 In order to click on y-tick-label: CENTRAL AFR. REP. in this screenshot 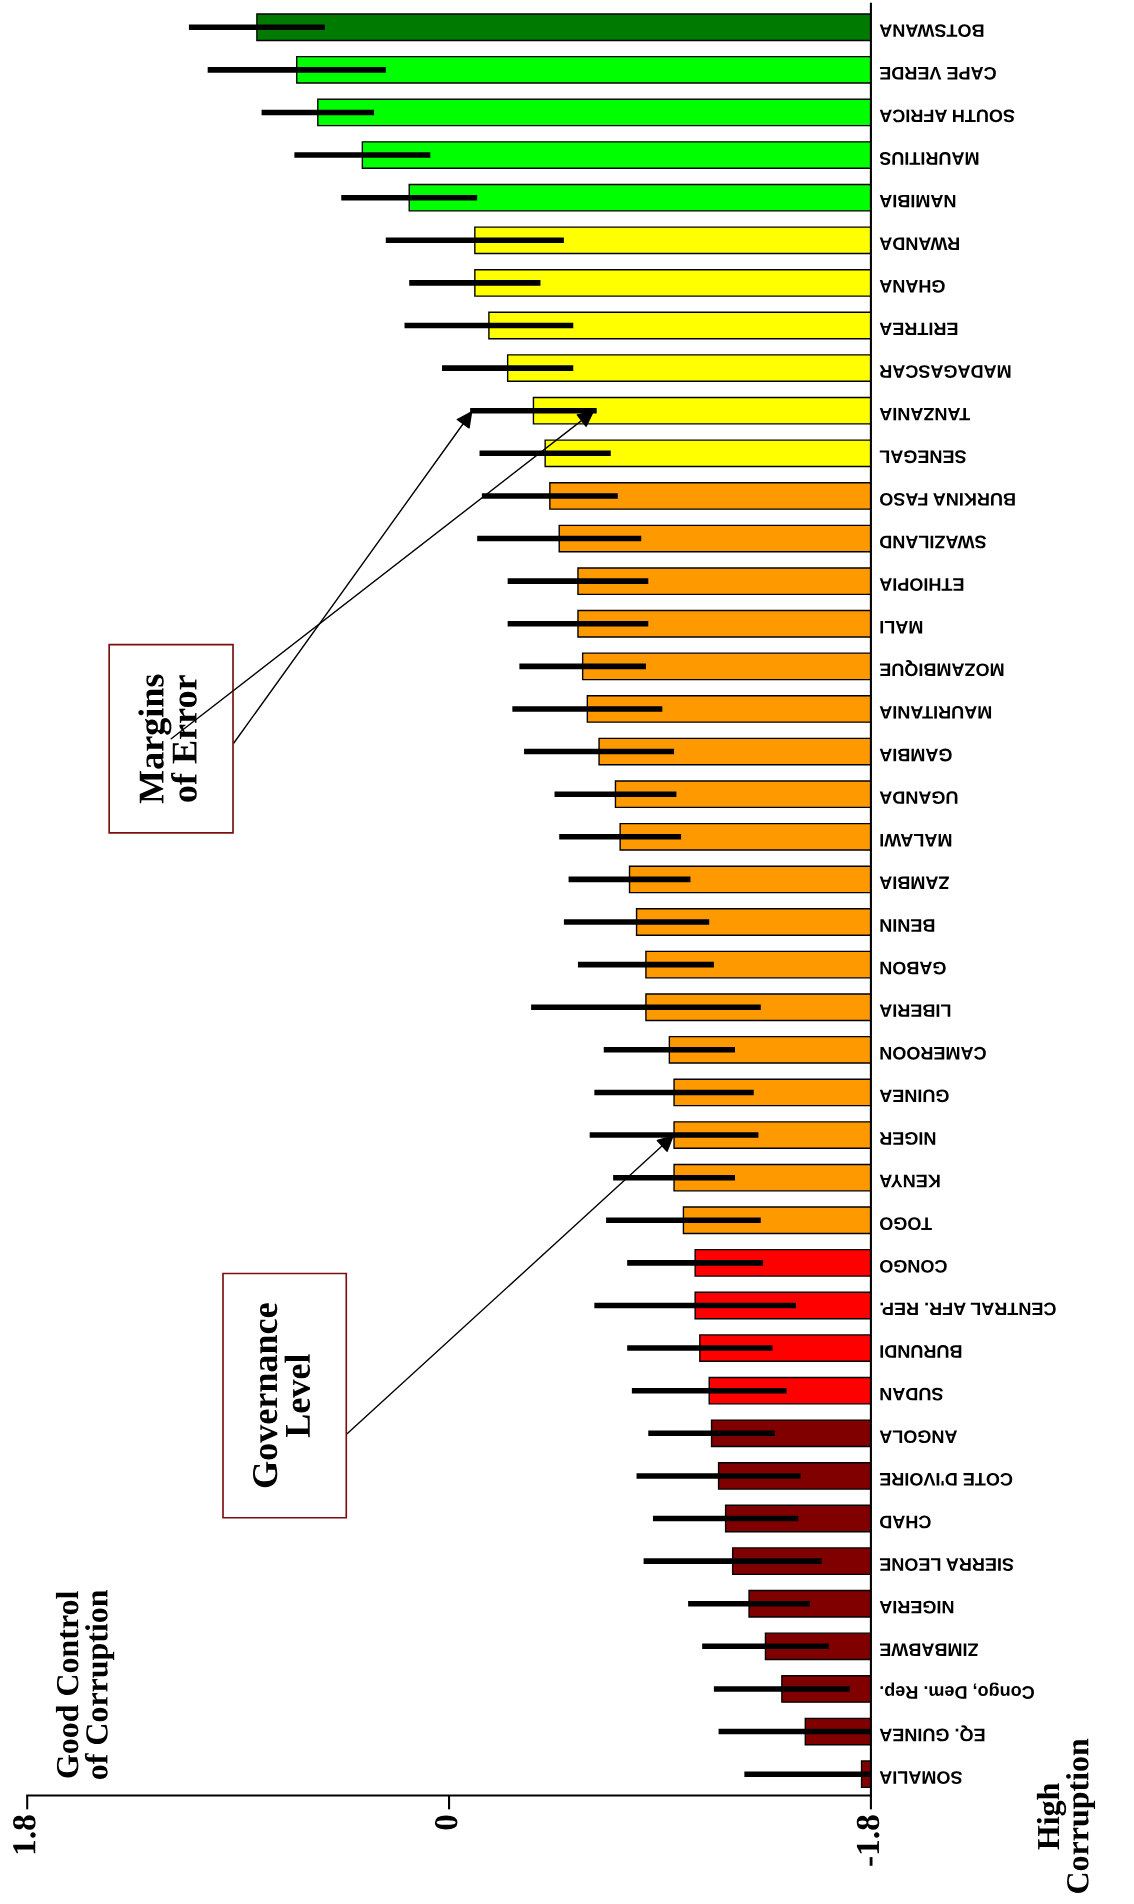, I will do `click(968, 1309)`.